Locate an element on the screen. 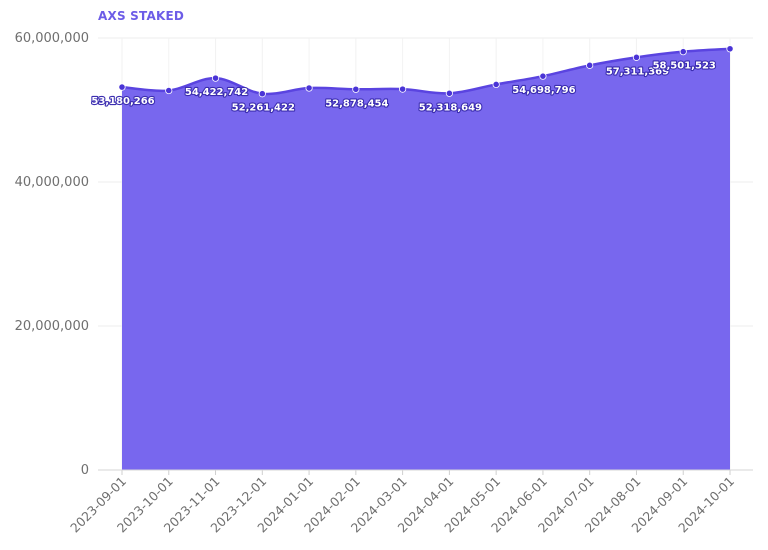 This screenshot has width=768, height=550. series-line is located at coordinates (426, 71).